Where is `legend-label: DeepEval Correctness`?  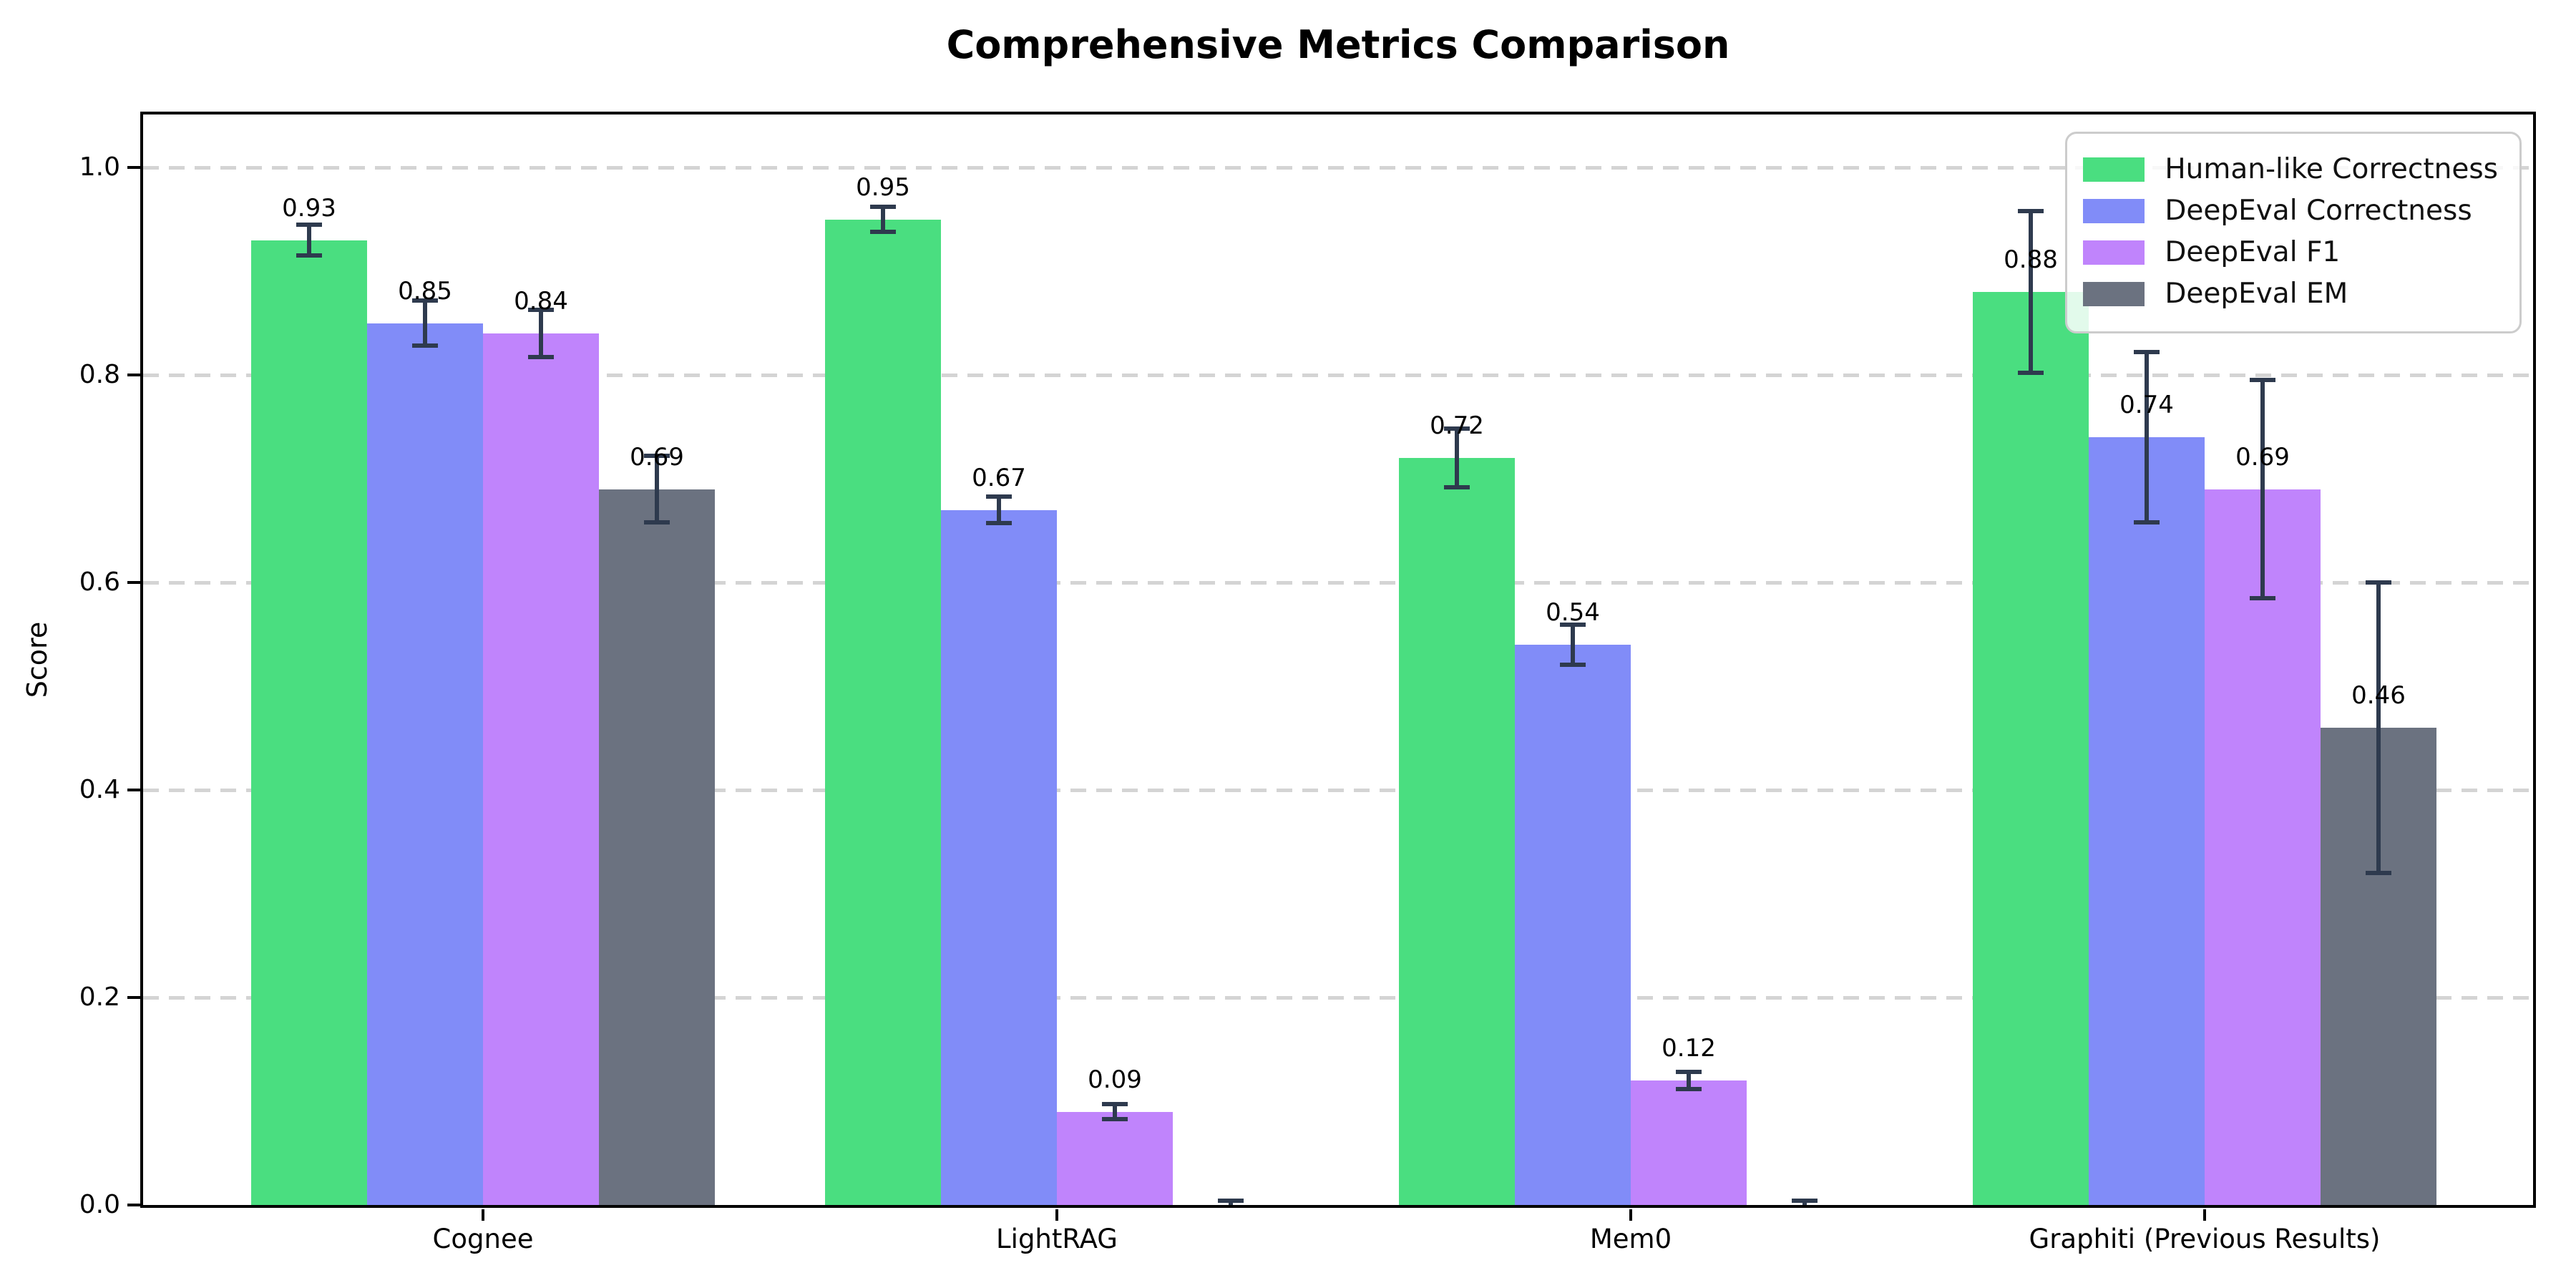
legend-label: DeepEval Correctness is located at coordinates (2318, 211).